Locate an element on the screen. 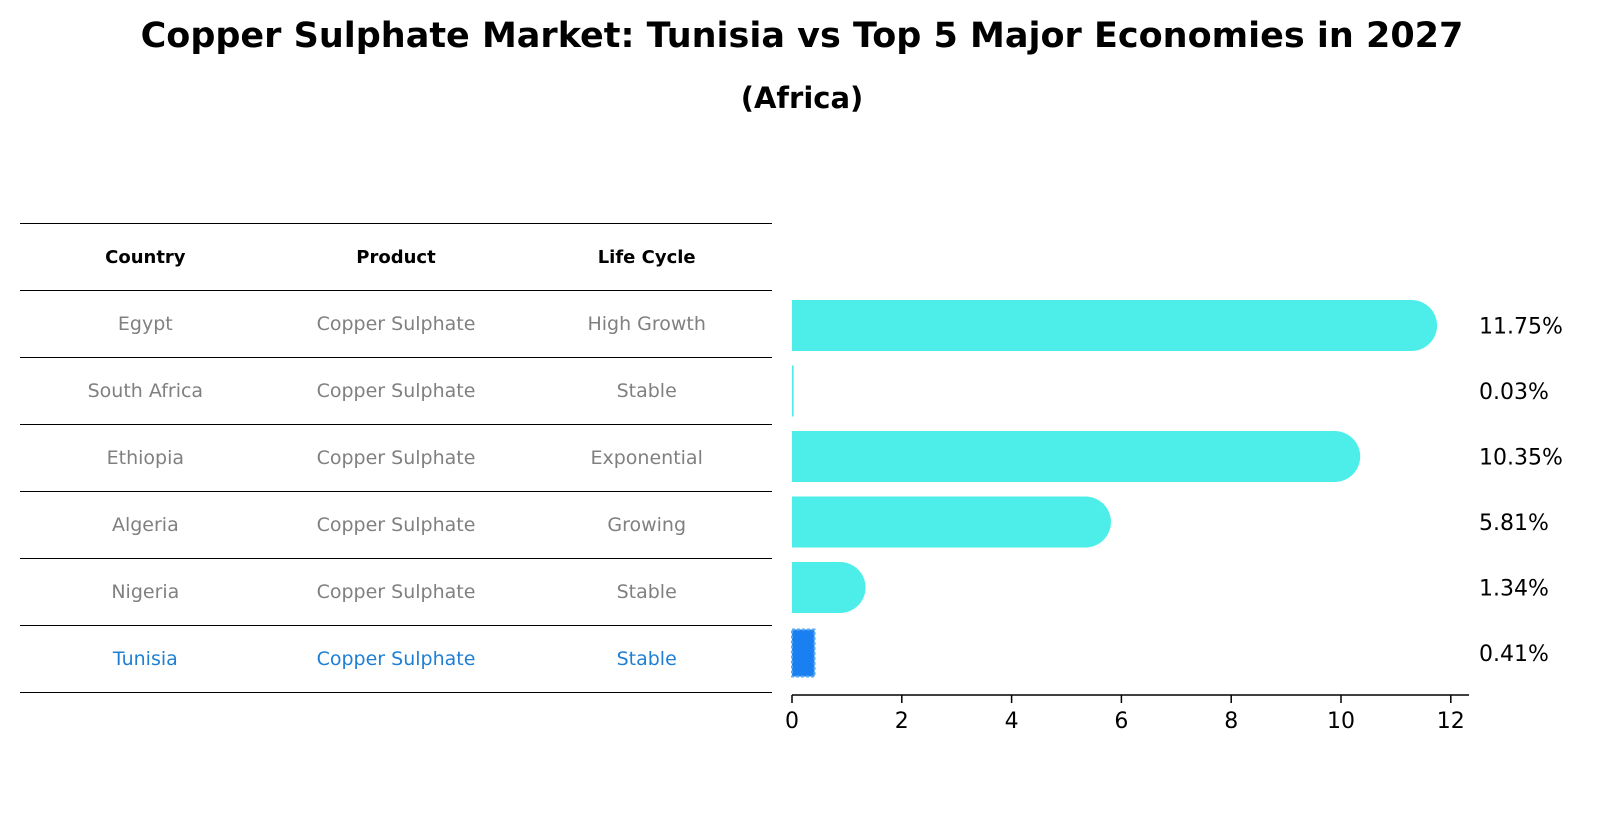 The width and height of the screenshot is (1604, 823). x-tick-label: 6 is located at coordinates (1121, 721).